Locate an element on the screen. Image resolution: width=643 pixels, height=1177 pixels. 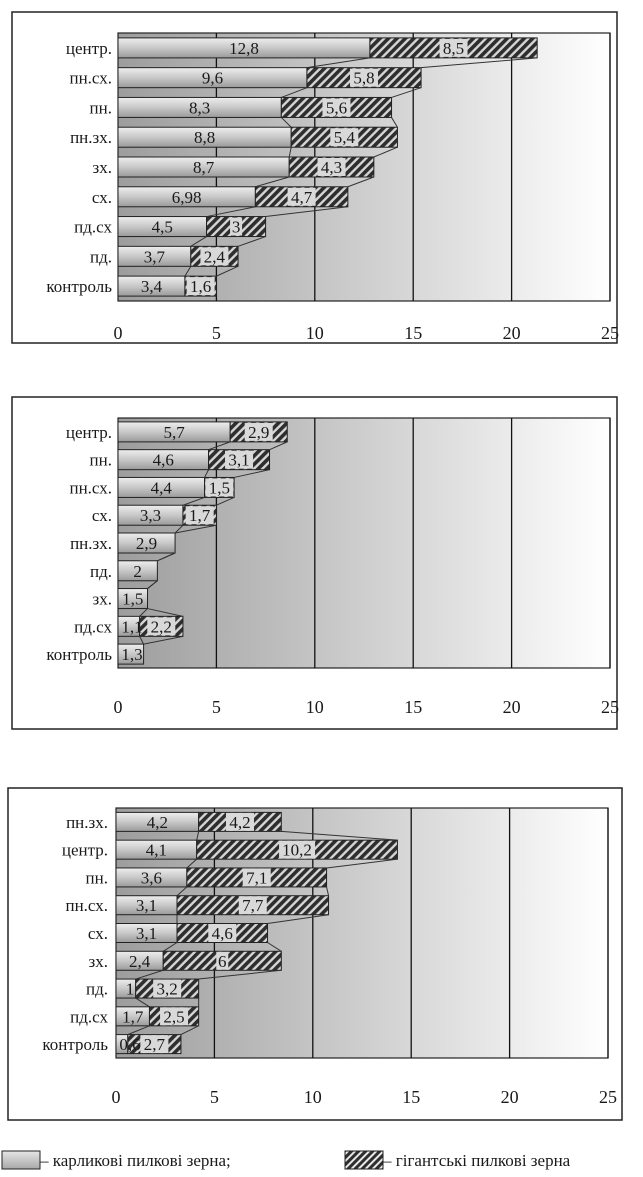
value-label-giant: 5,8 is located at coordinates (363, 78).